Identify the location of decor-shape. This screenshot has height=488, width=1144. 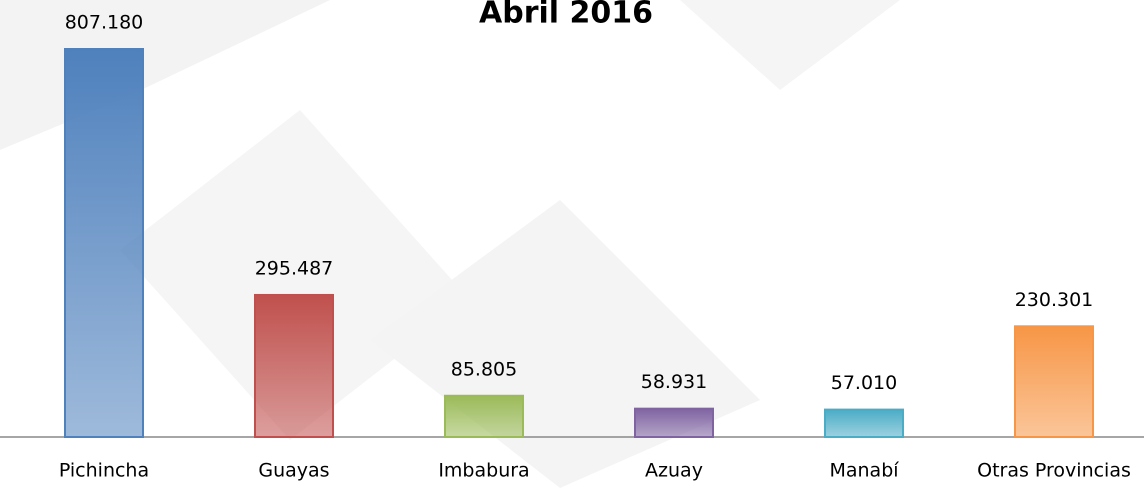
(790, 45).